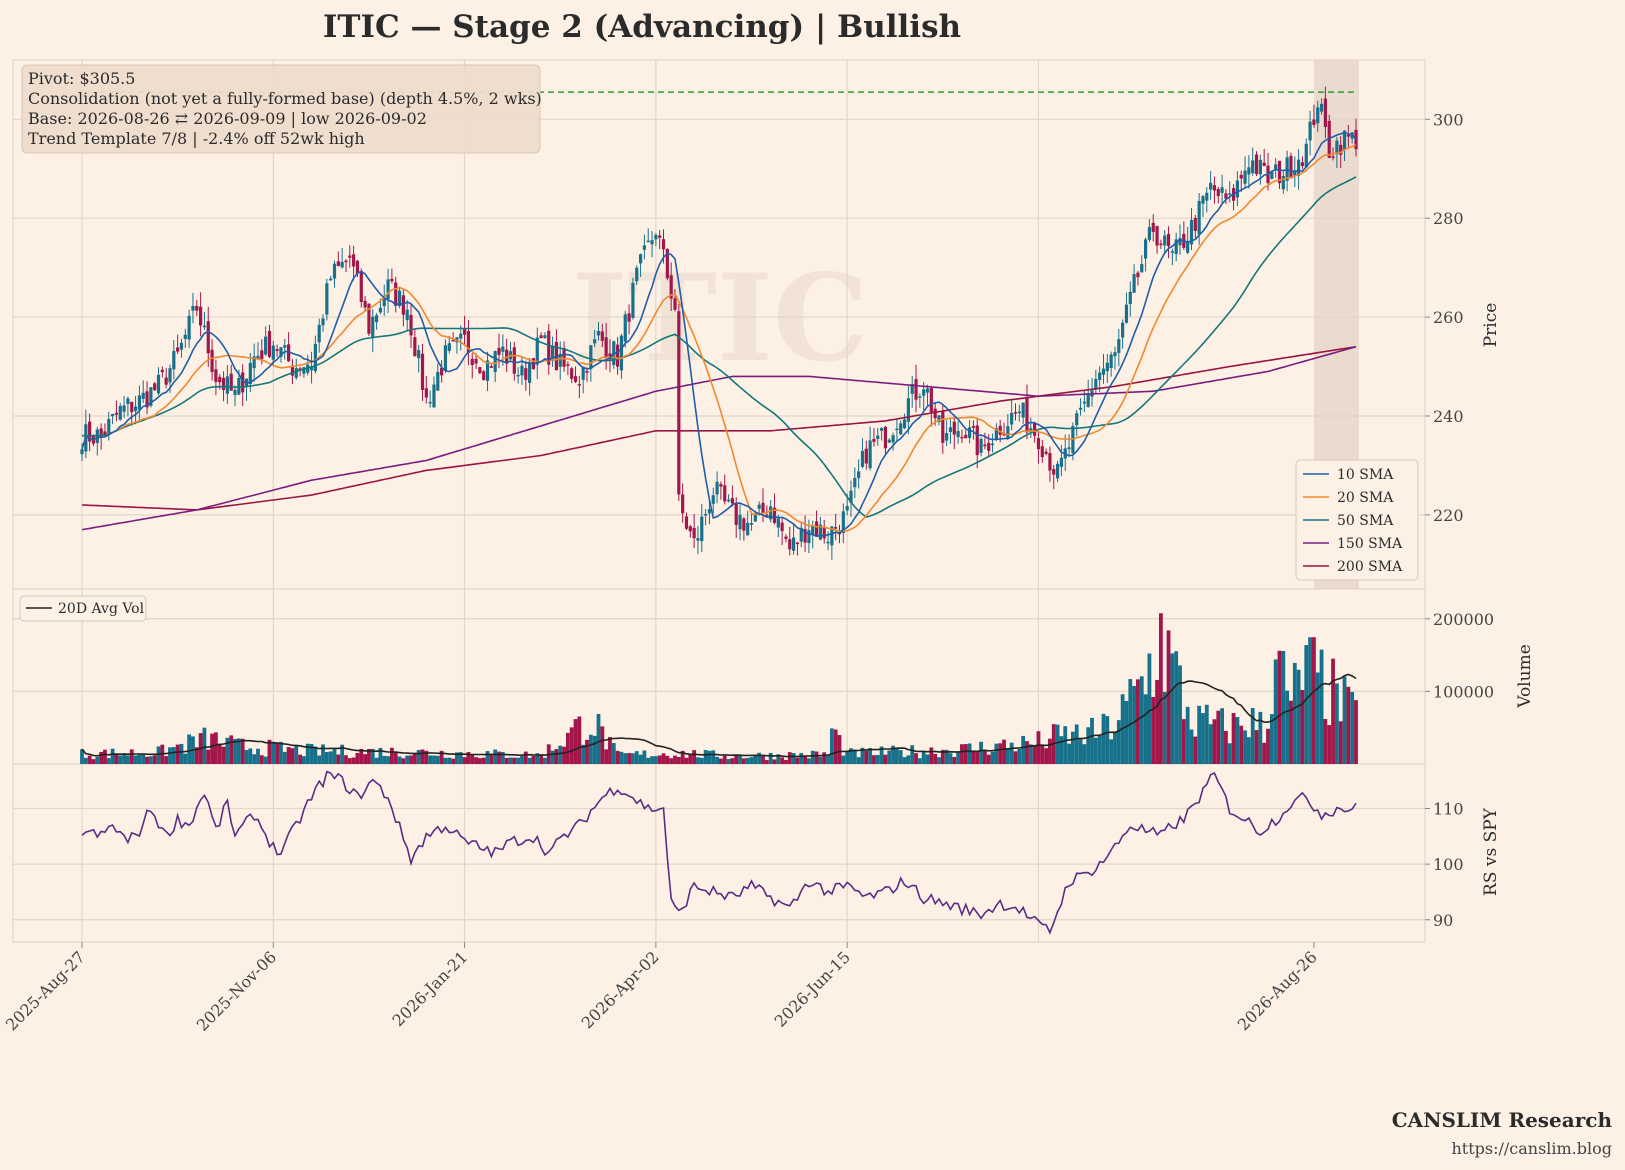  I want to click on volume-axis-label: Volume, so click(1525, 676).